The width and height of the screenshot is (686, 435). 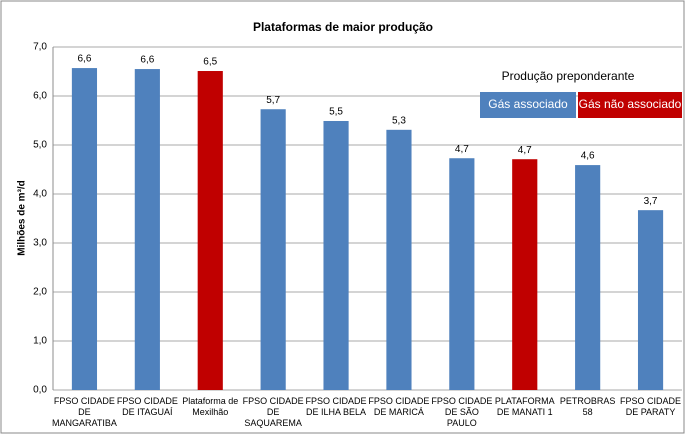 I want to click on x-tick-label: FPSO CIDADE DE ILHA BELA, so click(x=336, y=406).